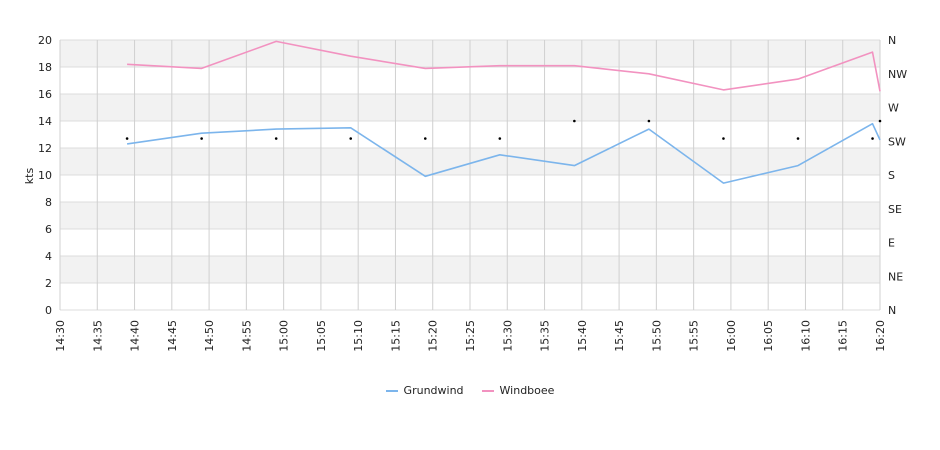 Image resolution: width=940 pixels, height=450 pixels. What do you see at coordinates (433, 336) in the screenshot?
I see `x-tick-label: 15:20` at bounding box center [433, 336].